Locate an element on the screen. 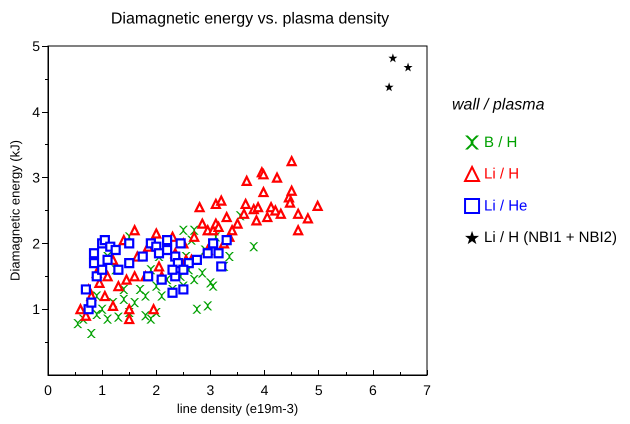  x-tick-label: 2 is located at coordinates (156, 390).